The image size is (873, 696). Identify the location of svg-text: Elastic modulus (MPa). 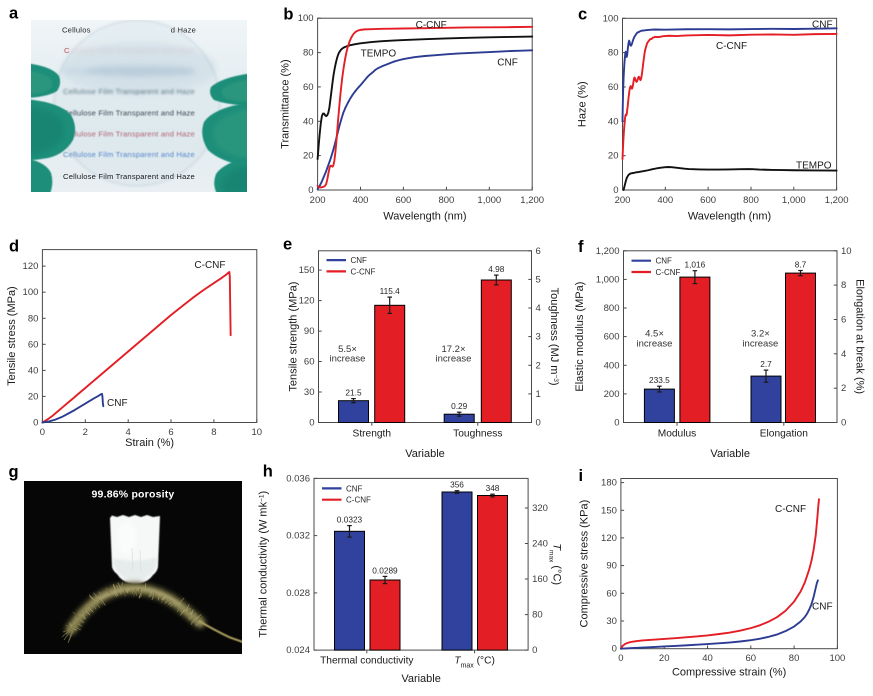
(580, 337).